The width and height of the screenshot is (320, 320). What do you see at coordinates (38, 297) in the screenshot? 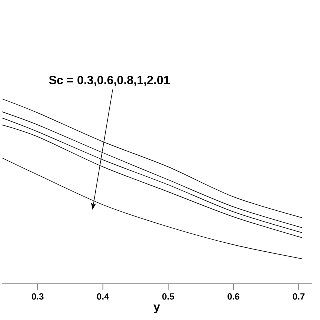
I see `x-tick-label: 0.3` at bounding box center [38, 297].